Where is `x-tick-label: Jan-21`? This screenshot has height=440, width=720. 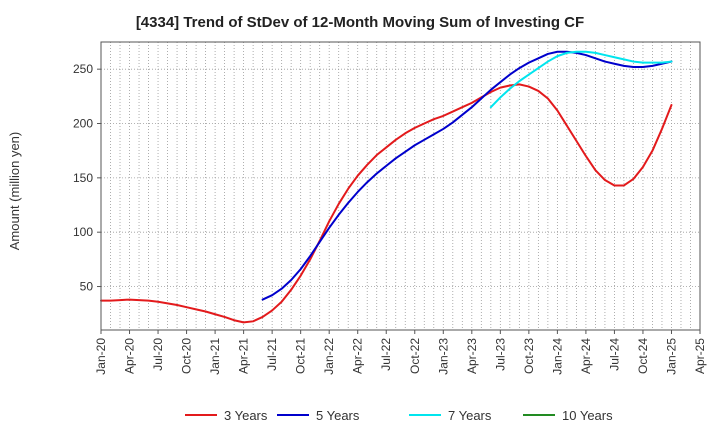
x-tick-label: Jan-21 is located at coordinates (215, 356).